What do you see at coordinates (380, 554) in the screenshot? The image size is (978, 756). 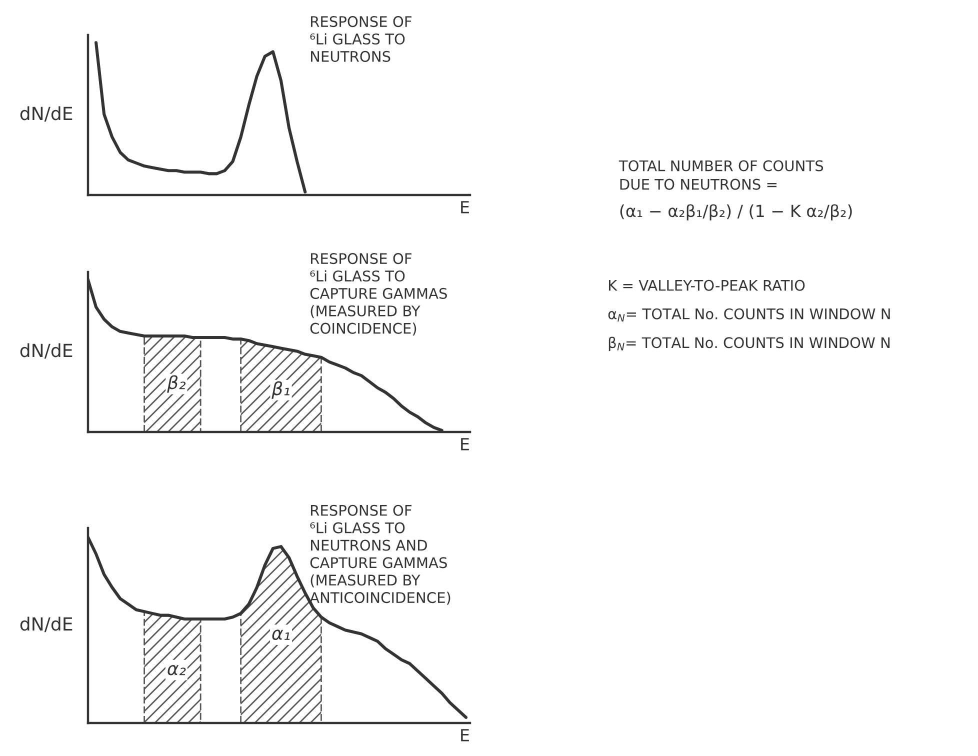 I see `text: RESPONSE OF ⁶Li GLASS TO NEUTRONS AND CAPTURE GAMMAS (MEASURED BY ANTICOINCIDENCE)` at bounding box center [380, 554].